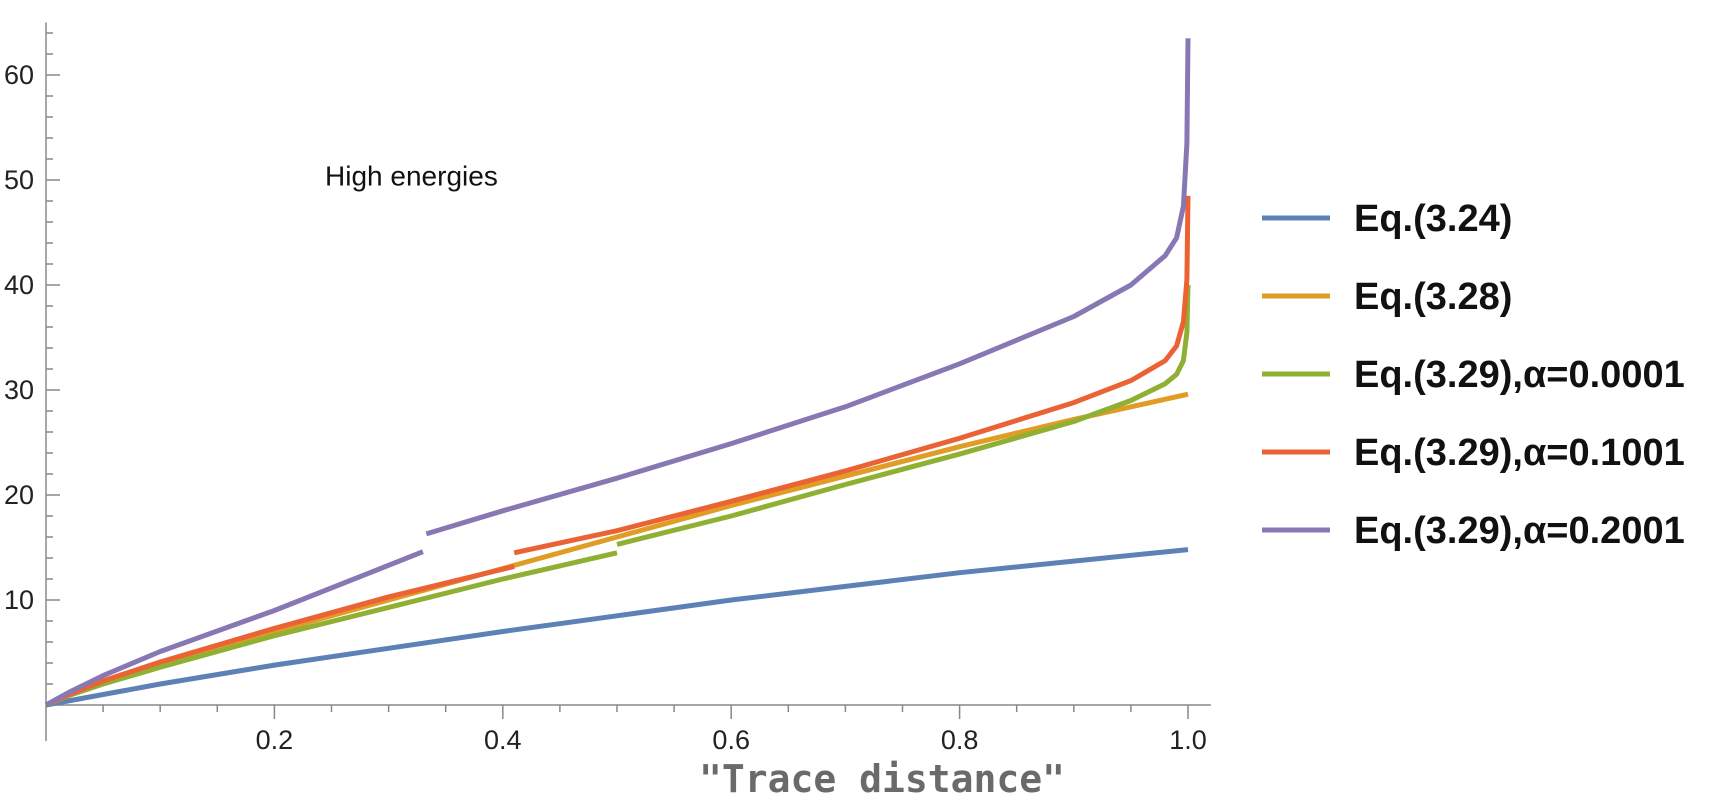  I want to click on x-tick-label: 0.2, so click(275, 740).